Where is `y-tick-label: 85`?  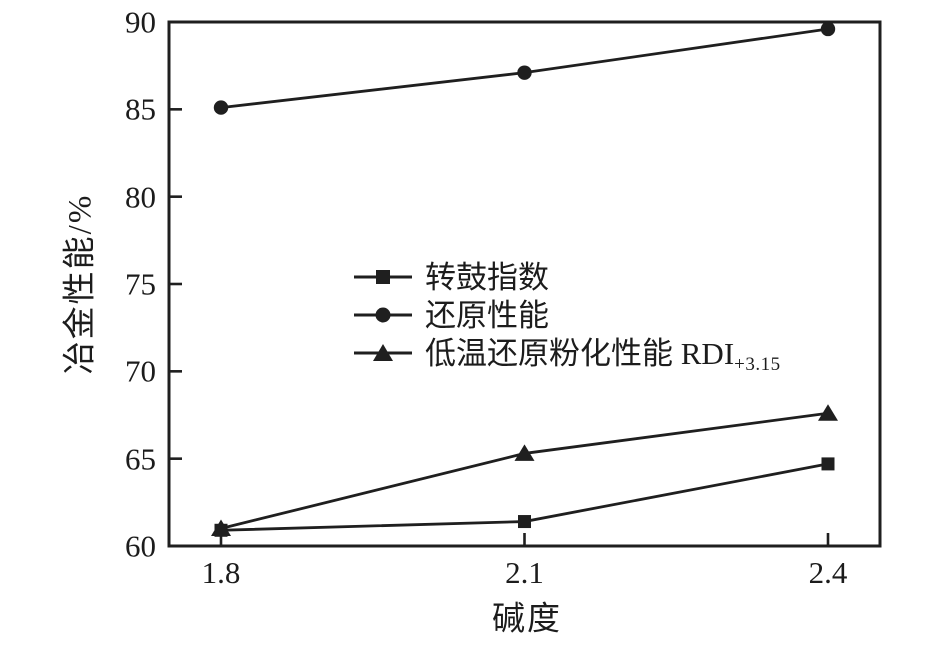
y-tick-label: 85 is located at coordinates (140, 109).